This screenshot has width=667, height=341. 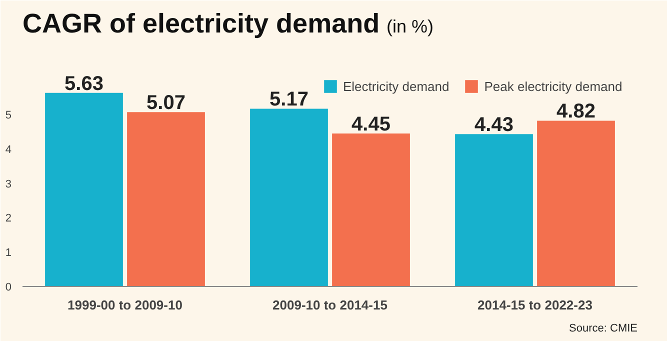 What do you see at coordinates (201, 23) in the screenshot?
I see `chart-title: CAGR of electricity demand` at bounding box center [201, 23].